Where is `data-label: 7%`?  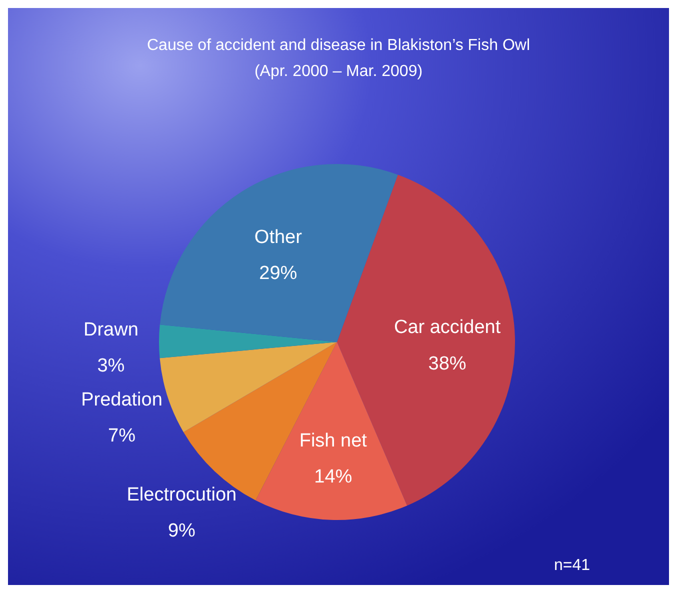 data-label: 7% is located at coordinates (122, 436).